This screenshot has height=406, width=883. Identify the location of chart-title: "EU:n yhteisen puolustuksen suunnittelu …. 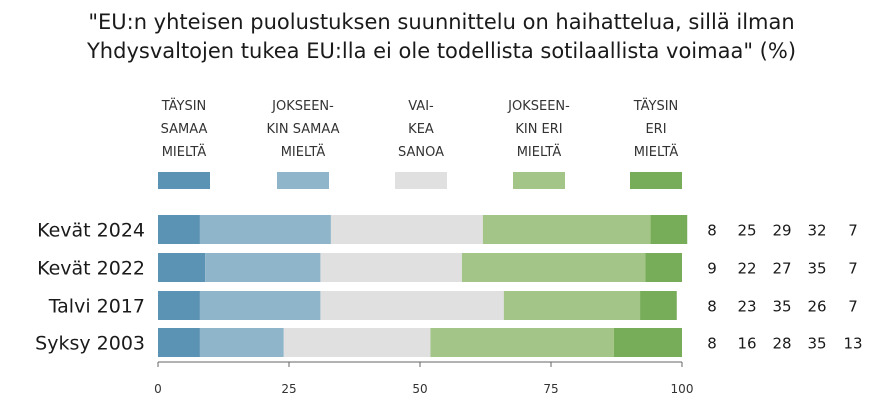
(441, 37).